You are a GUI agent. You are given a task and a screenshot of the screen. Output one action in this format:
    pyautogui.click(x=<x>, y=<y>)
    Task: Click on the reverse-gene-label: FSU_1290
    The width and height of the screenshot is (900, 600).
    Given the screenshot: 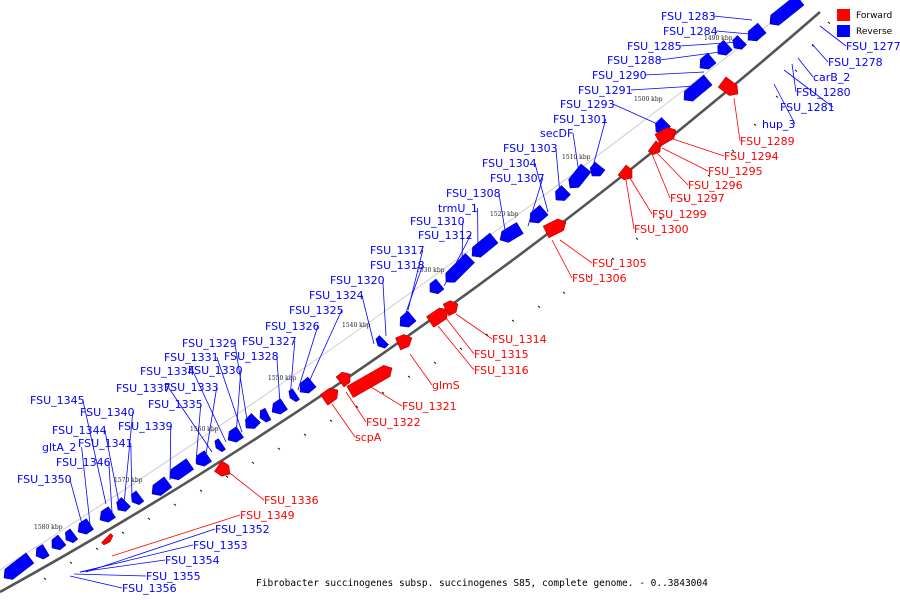 What is the action you would take?
    pyautogui.click(x=619, y=75)
    